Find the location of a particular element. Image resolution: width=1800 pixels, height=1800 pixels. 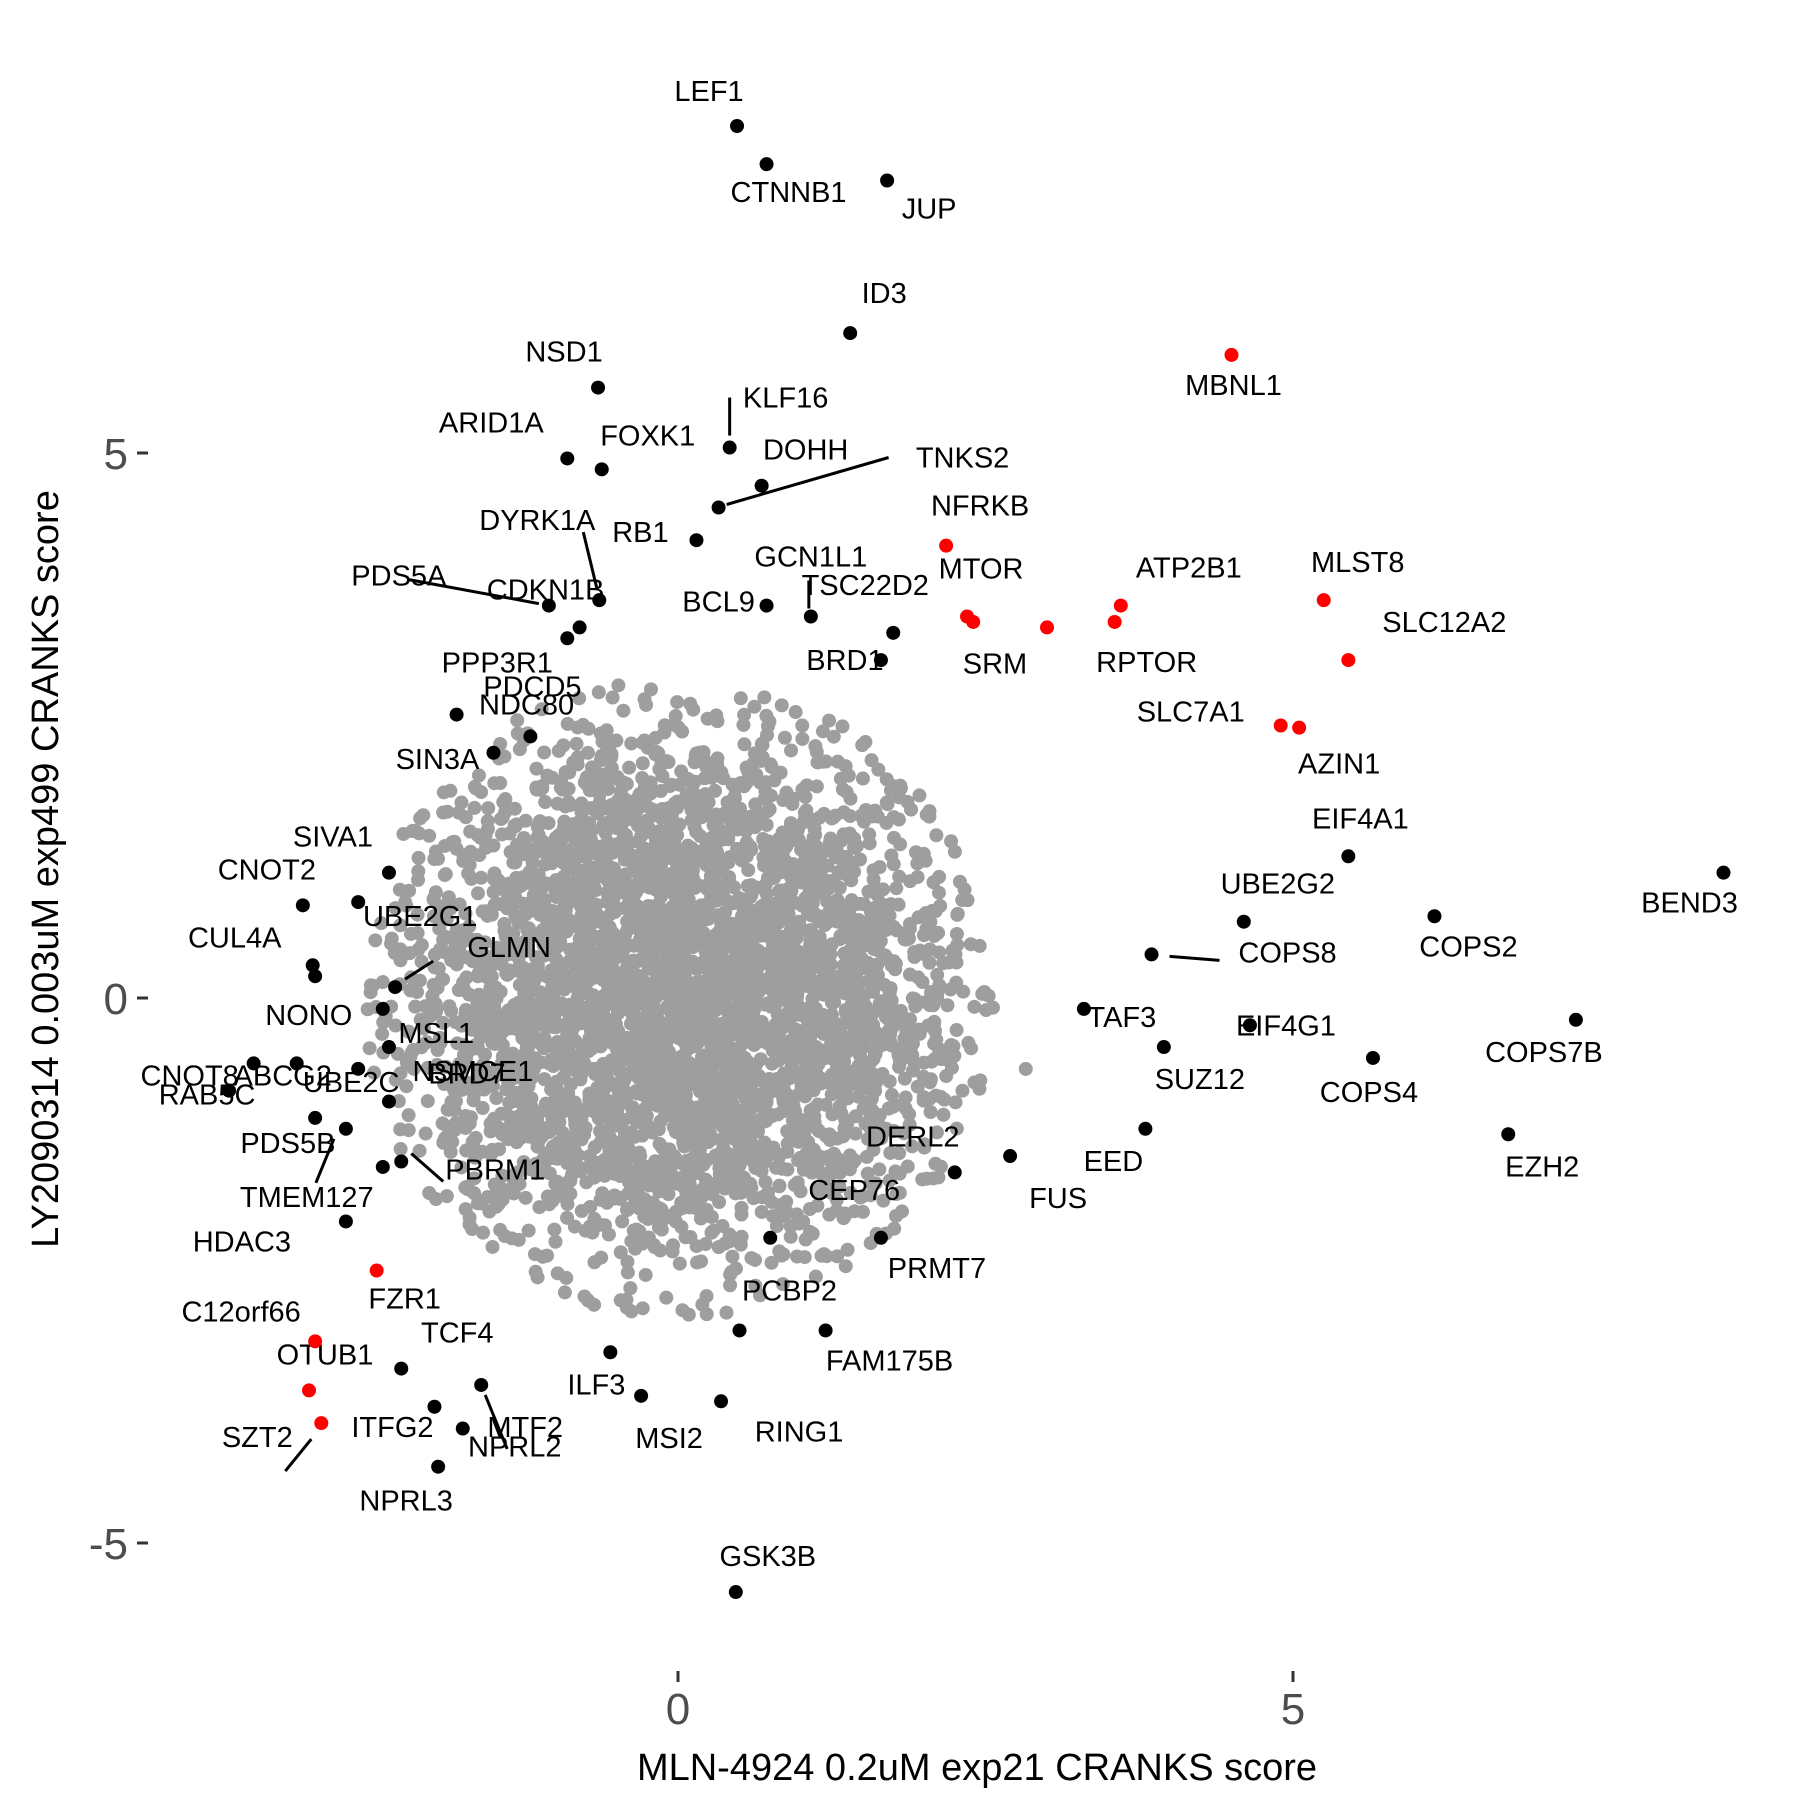

point-atp2b1 is located at coordinates (1120, 605).